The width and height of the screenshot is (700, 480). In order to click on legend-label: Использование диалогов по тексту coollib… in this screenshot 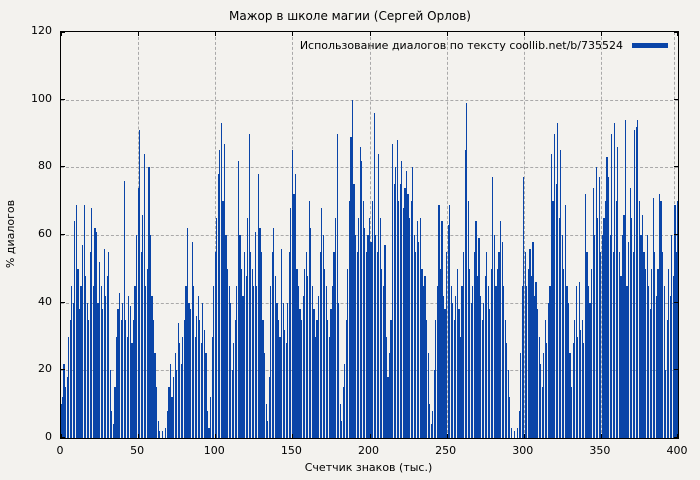, I will do `click(461, 45)`.